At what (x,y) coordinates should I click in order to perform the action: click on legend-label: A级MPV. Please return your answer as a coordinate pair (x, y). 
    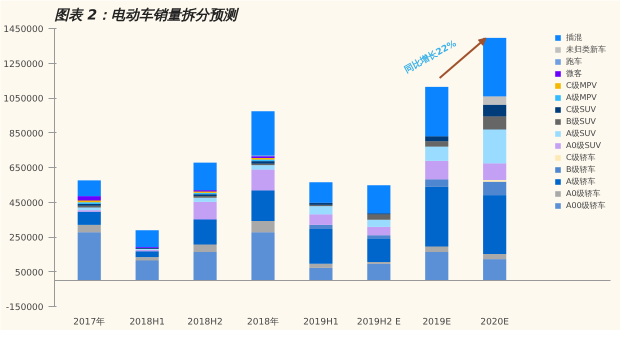
    Looking at the image, I should click on (581, 97).